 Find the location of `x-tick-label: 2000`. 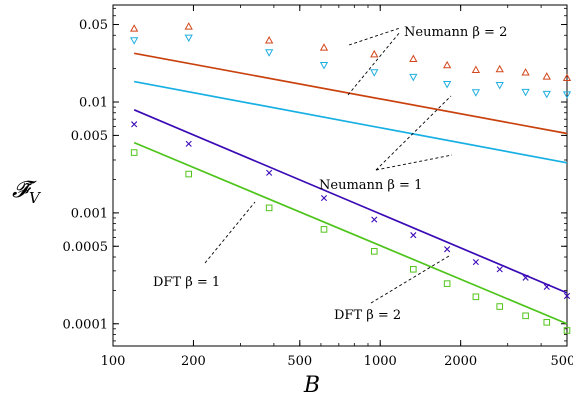

x-tick-label: 2000 is located at coordinates (460, 361).